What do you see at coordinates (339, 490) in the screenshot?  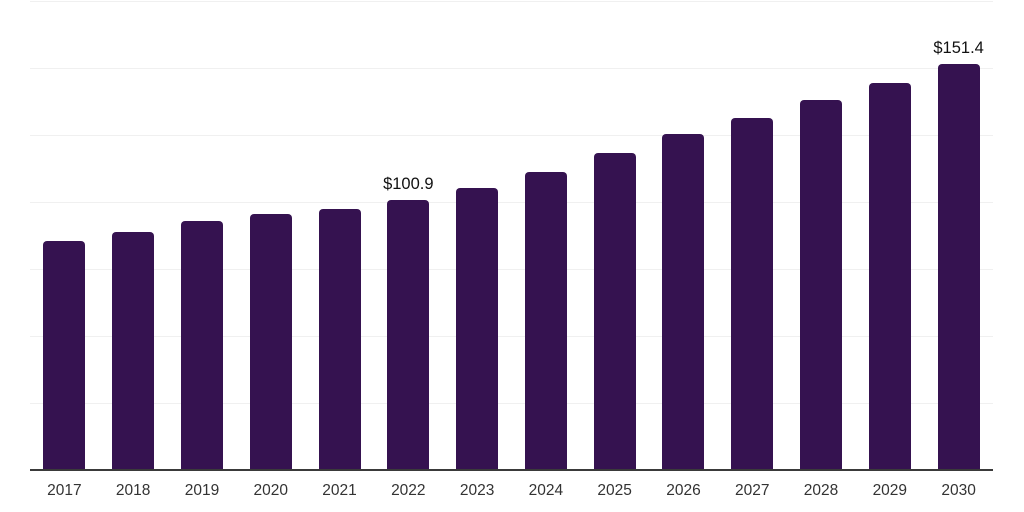 I see `x-tick-label-2021: 2021` at bounding box center [339, 490].